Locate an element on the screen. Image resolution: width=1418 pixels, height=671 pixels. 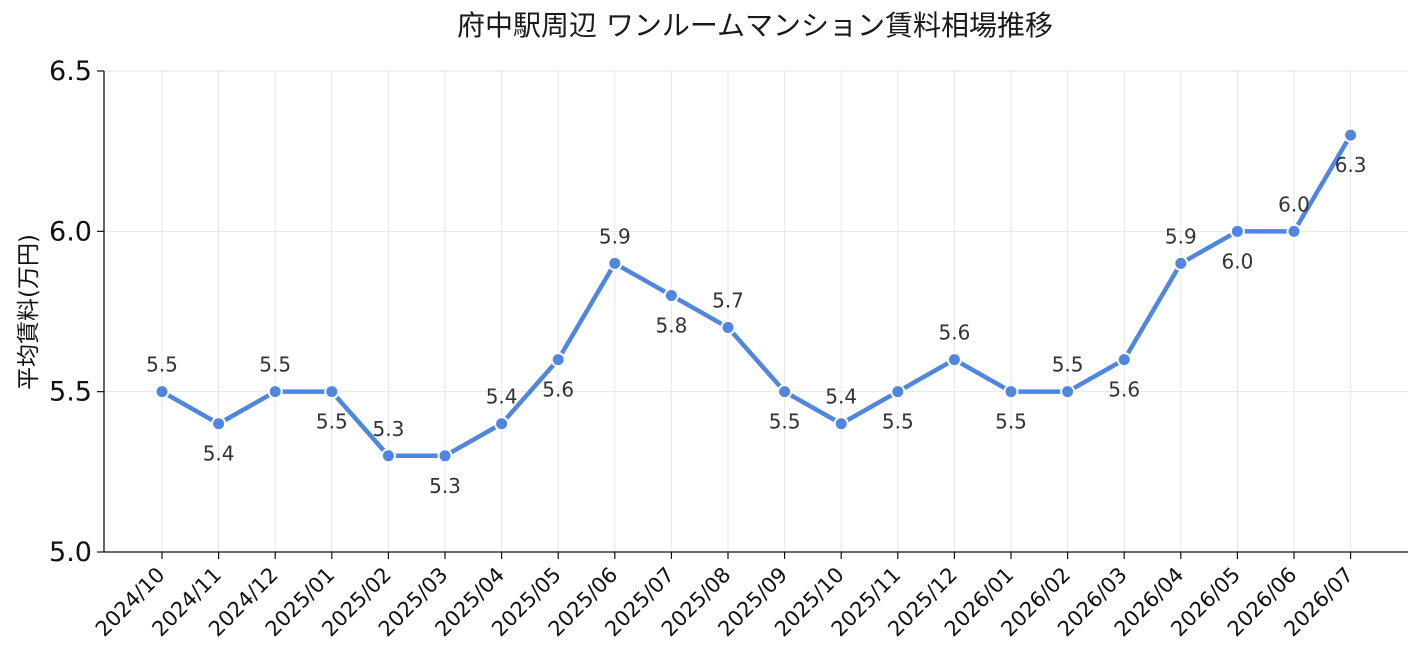
data-label: 5.7 is located at coordinates (728, 301).